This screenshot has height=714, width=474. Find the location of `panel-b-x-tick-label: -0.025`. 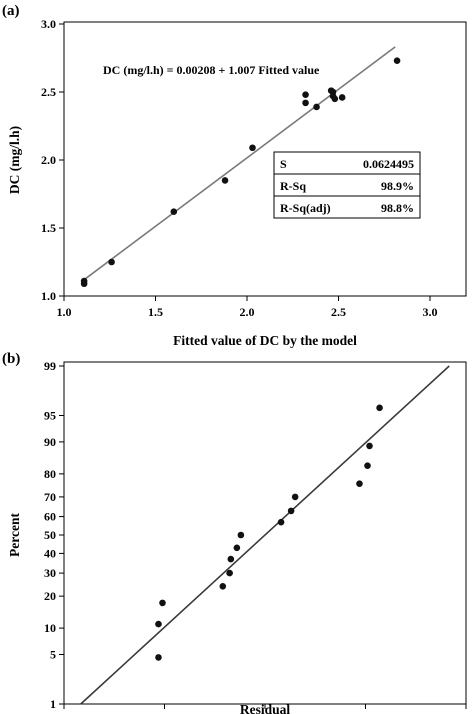

panel-b-x-tick-label: -0.025 is located at coordinates (164, 713).